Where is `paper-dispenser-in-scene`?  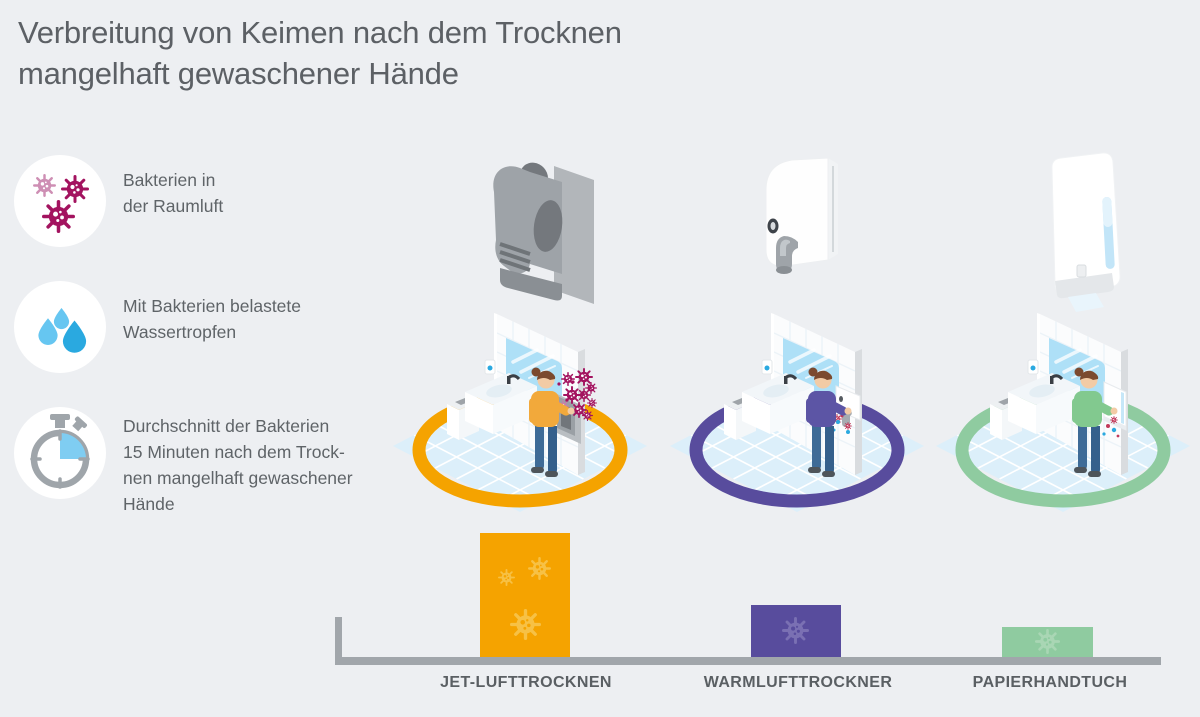
paper-dispenser-in-scene is located at coordinates (1115, 406).